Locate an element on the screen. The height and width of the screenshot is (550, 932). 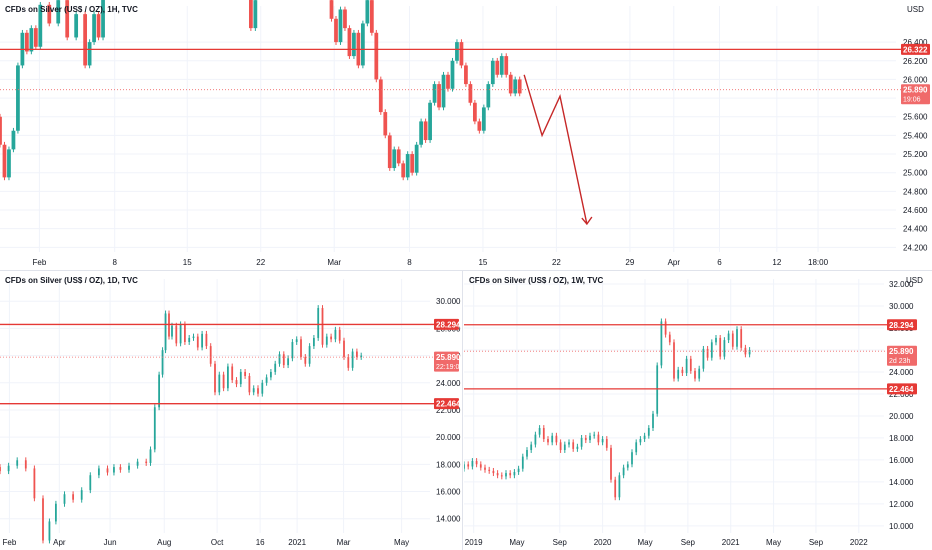
silver-1h-x-tick-label: 15 is located at coordinates (187, 262).